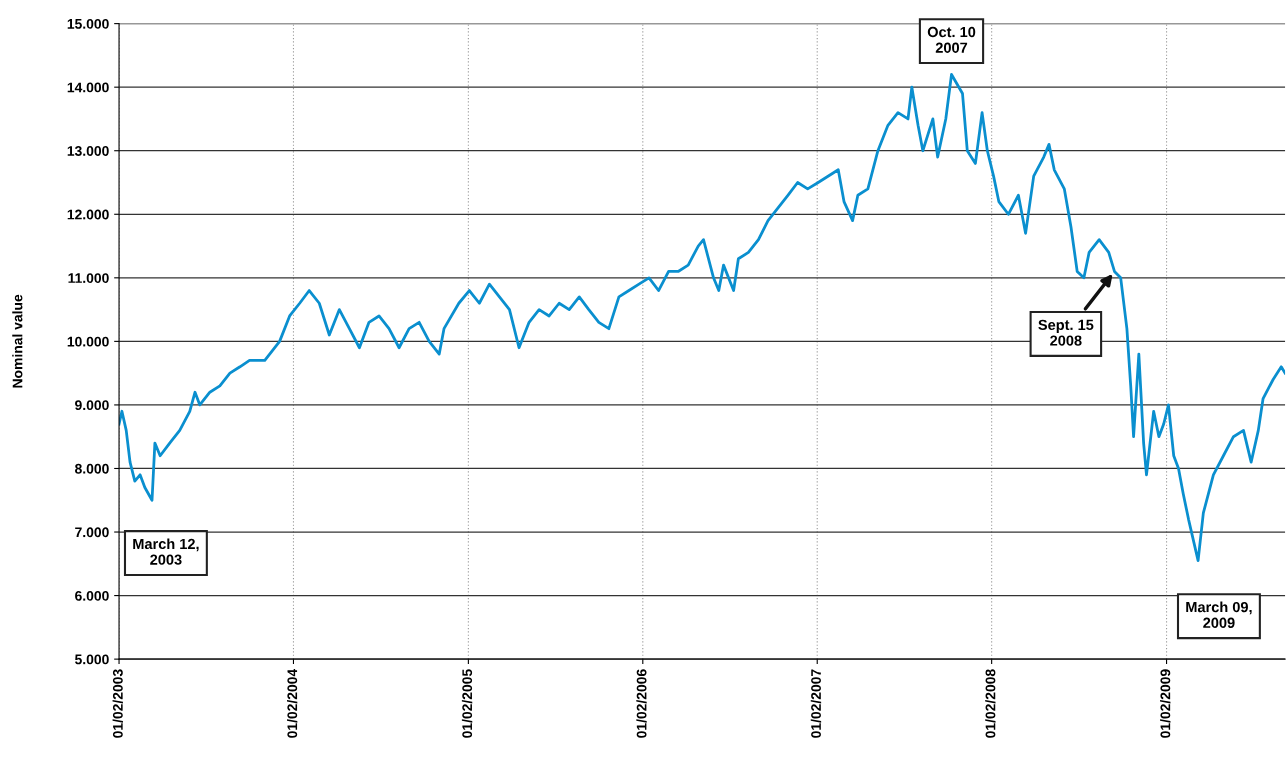  Describe the element at coordinates (816, 703) in the screenshot. I see `x-tick-label: 01/02/2007` at that location.